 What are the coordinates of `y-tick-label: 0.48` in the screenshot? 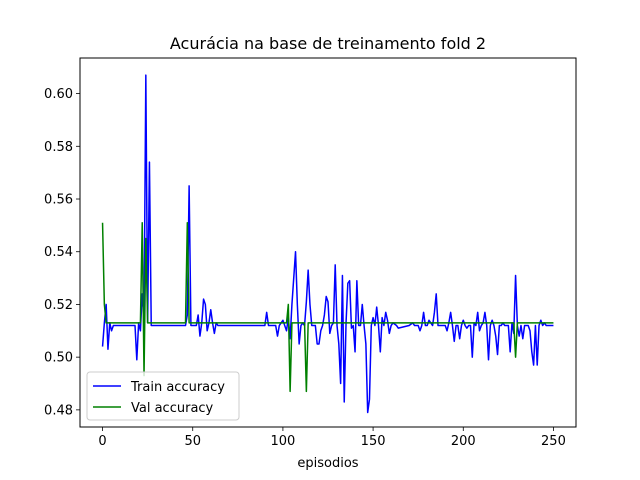 It's located at (58, 410).